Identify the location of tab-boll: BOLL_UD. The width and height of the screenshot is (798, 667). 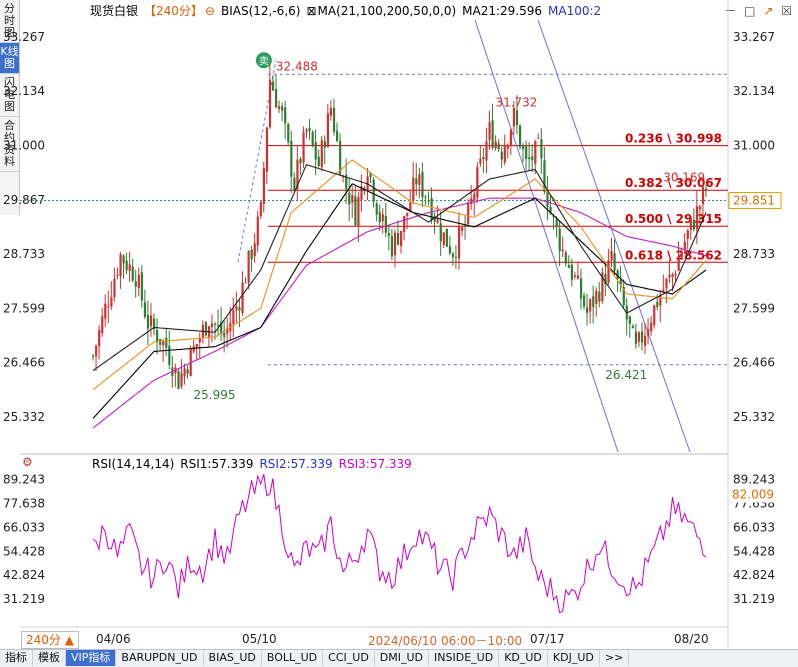
(293, 658).